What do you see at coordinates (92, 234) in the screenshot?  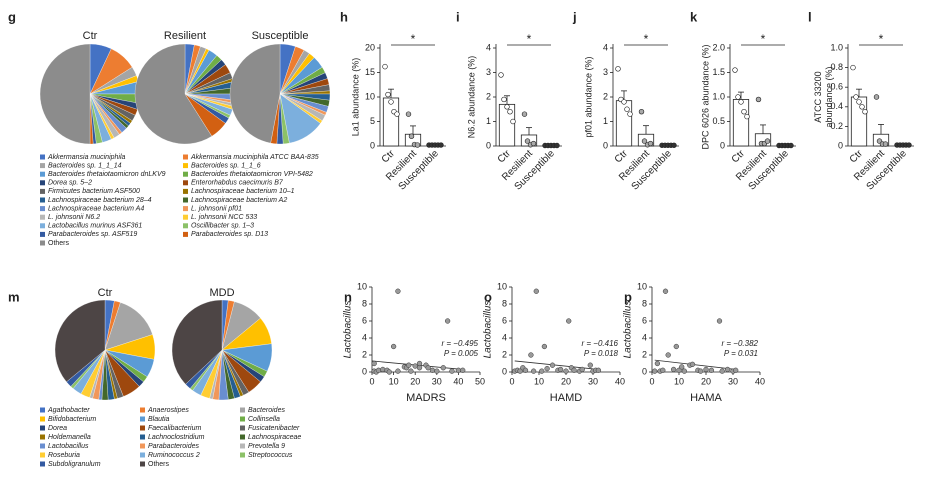 I see `legend-label: Parabacteroides sp. ASF519` at bounding box center [92, 234].